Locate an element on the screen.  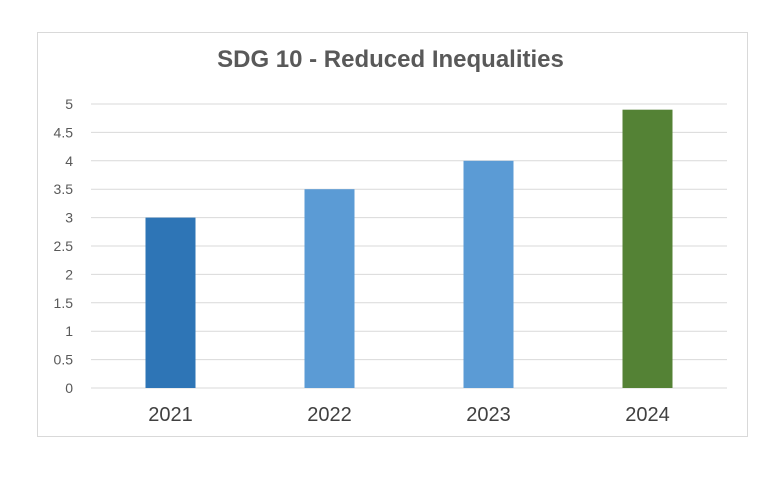
y-tick-label: 2.5 is located at coordinates (64, 246).